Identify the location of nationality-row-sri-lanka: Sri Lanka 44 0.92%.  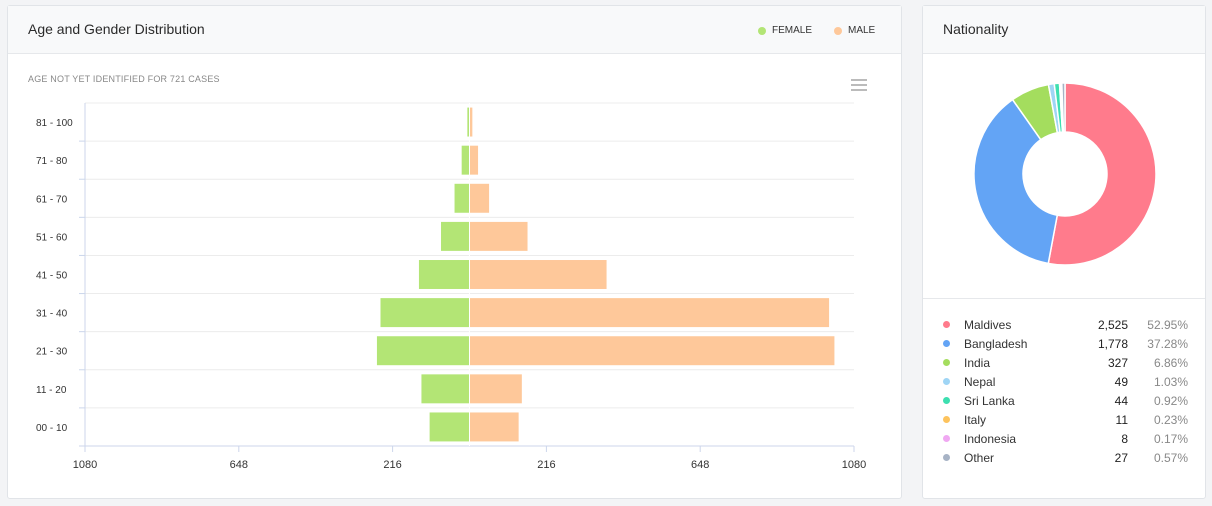
(1065, 400).